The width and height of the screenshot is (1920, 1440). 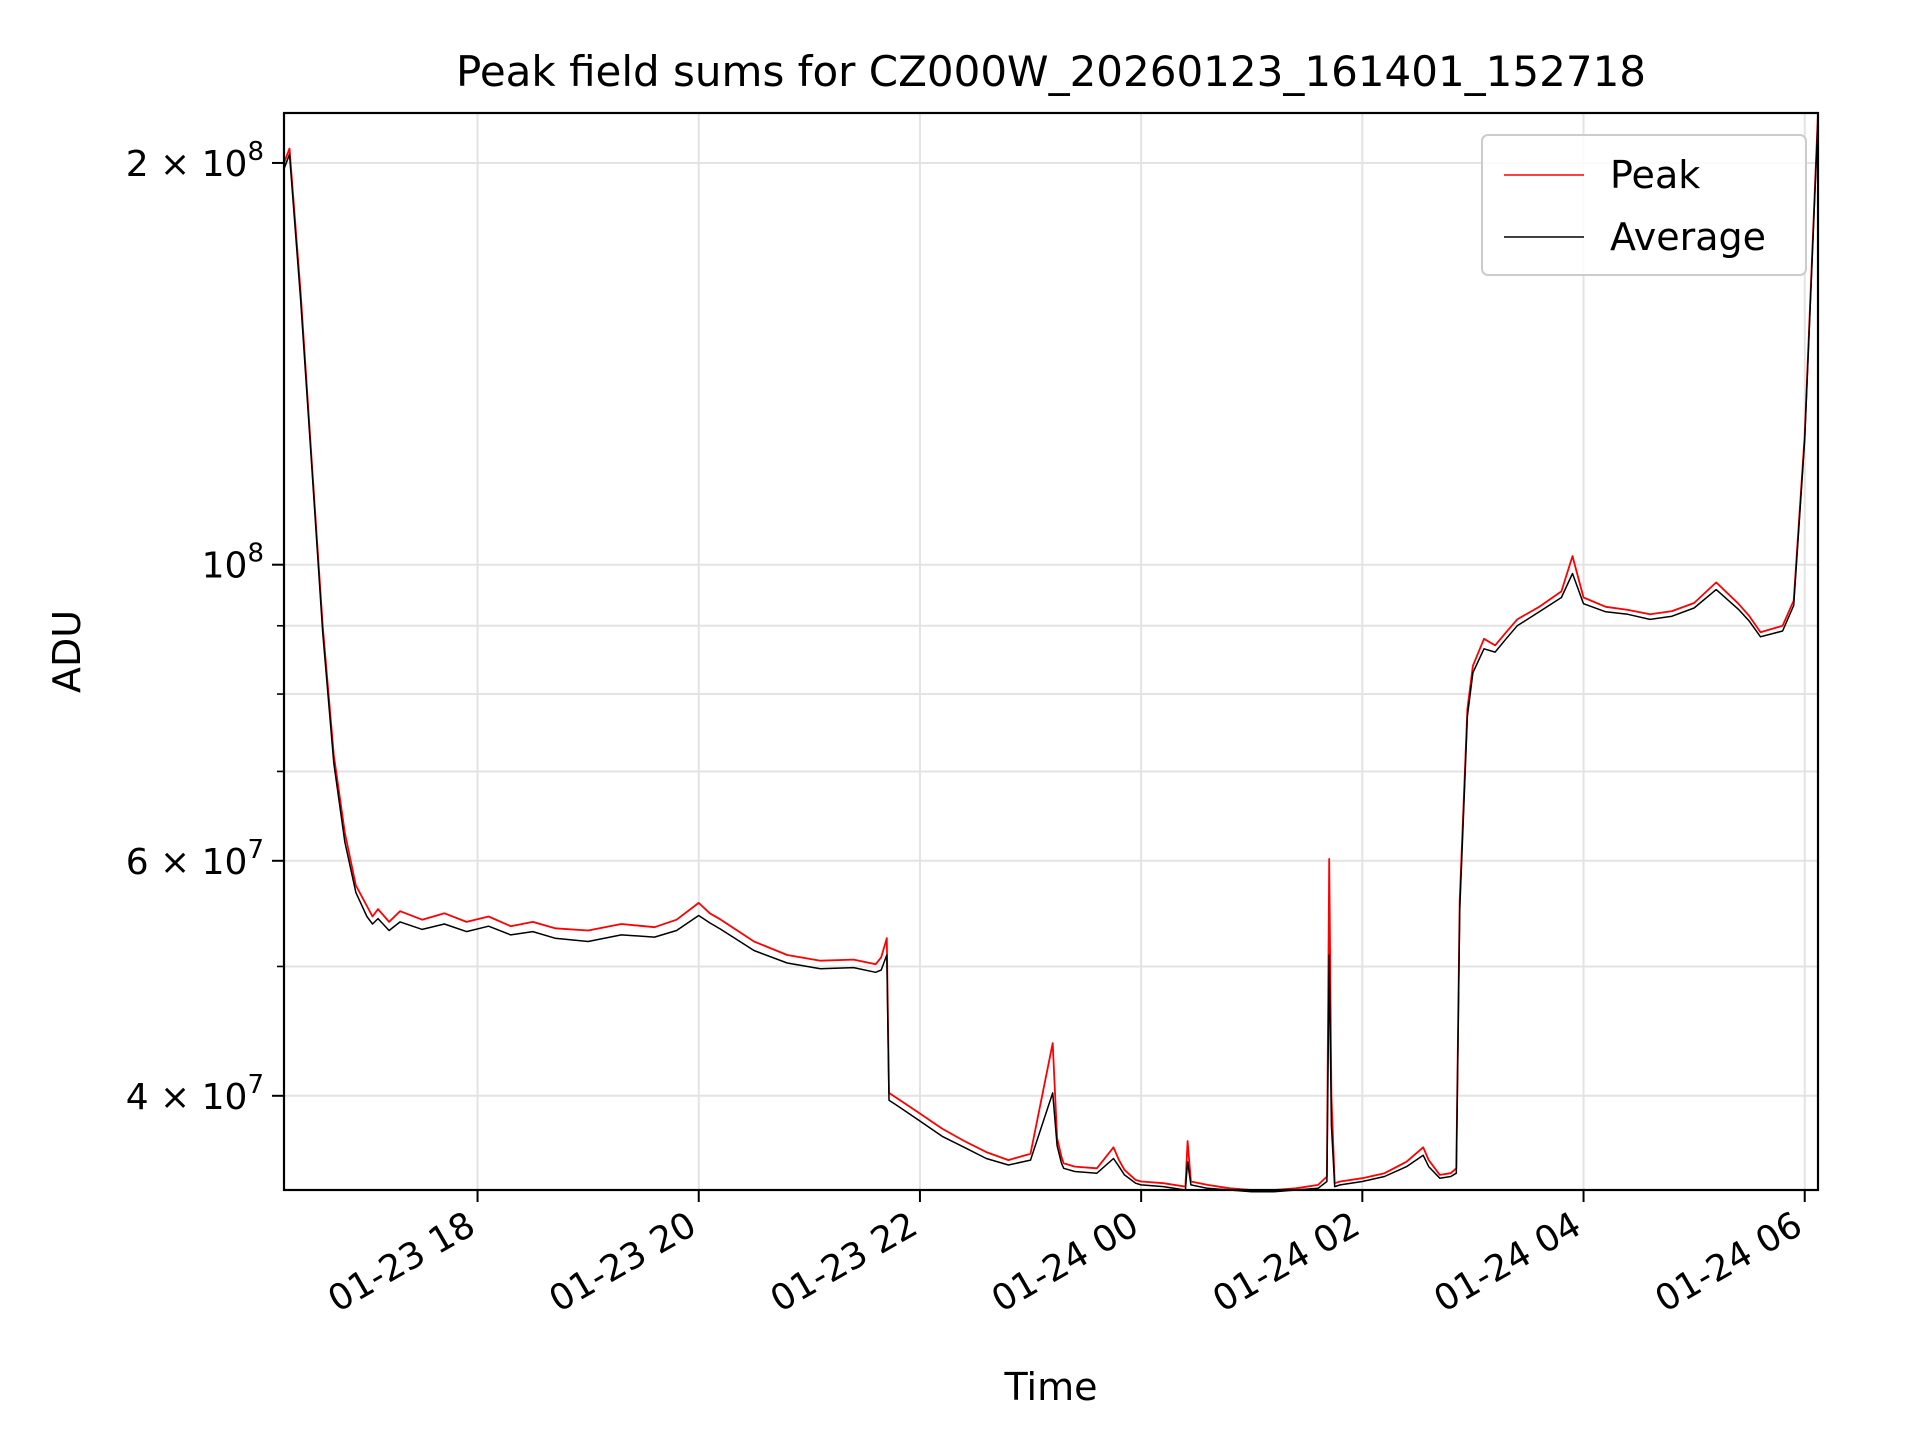 What do you see at coordinates (67, 651) in the screenshot?
I see `y-axis-label: ADU` at bounding box center [67, 651].